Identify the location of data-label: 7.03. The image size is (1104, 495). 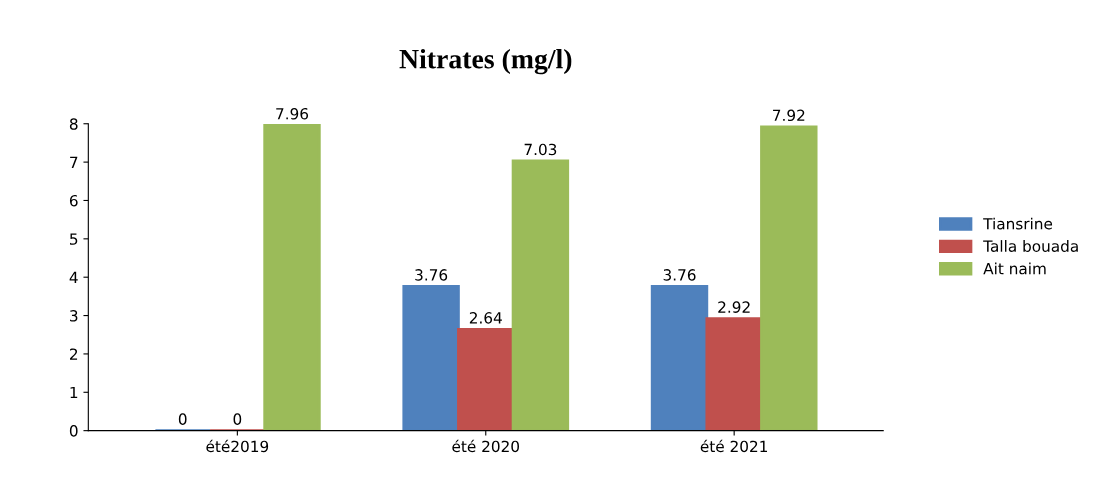
(540, 149).